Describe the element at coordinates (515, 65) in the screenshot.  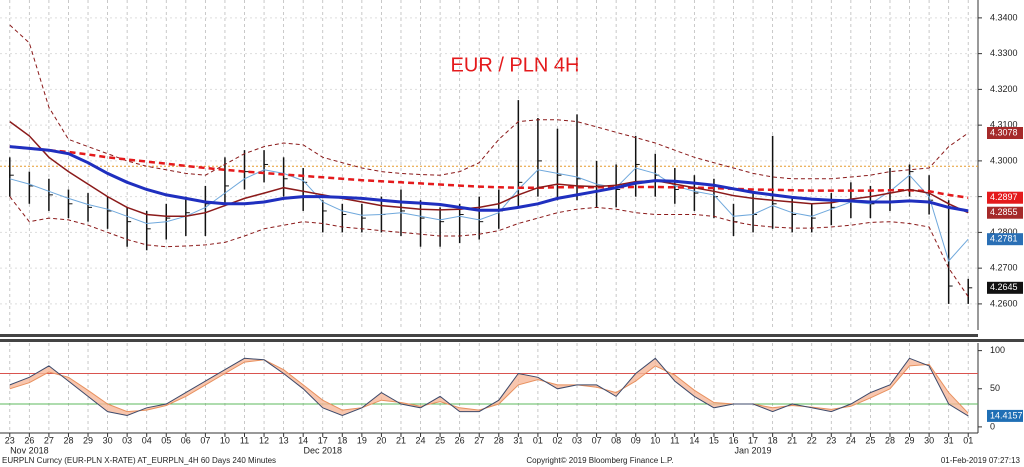
I see `chart-title: EUR / PLN 4H` at that location.